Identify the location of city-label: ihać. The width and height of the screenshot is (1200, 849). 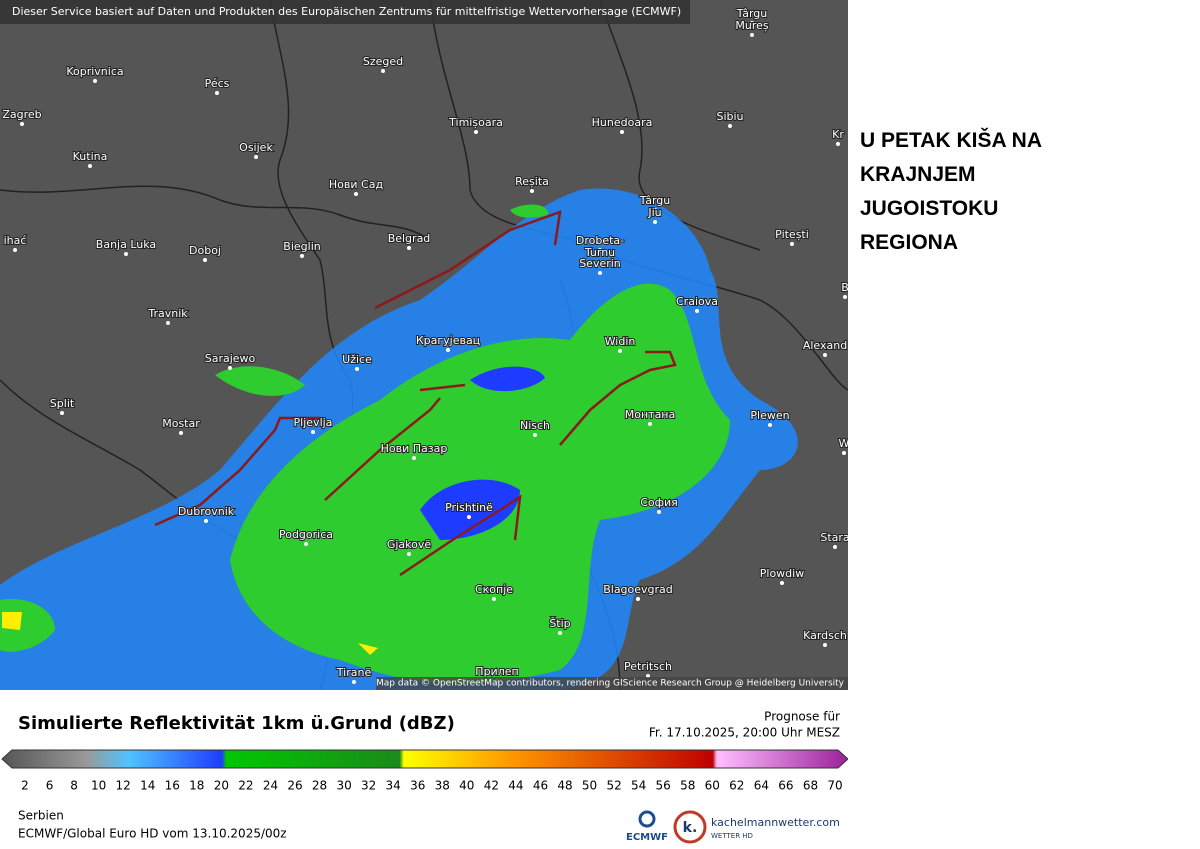
(15, 240).